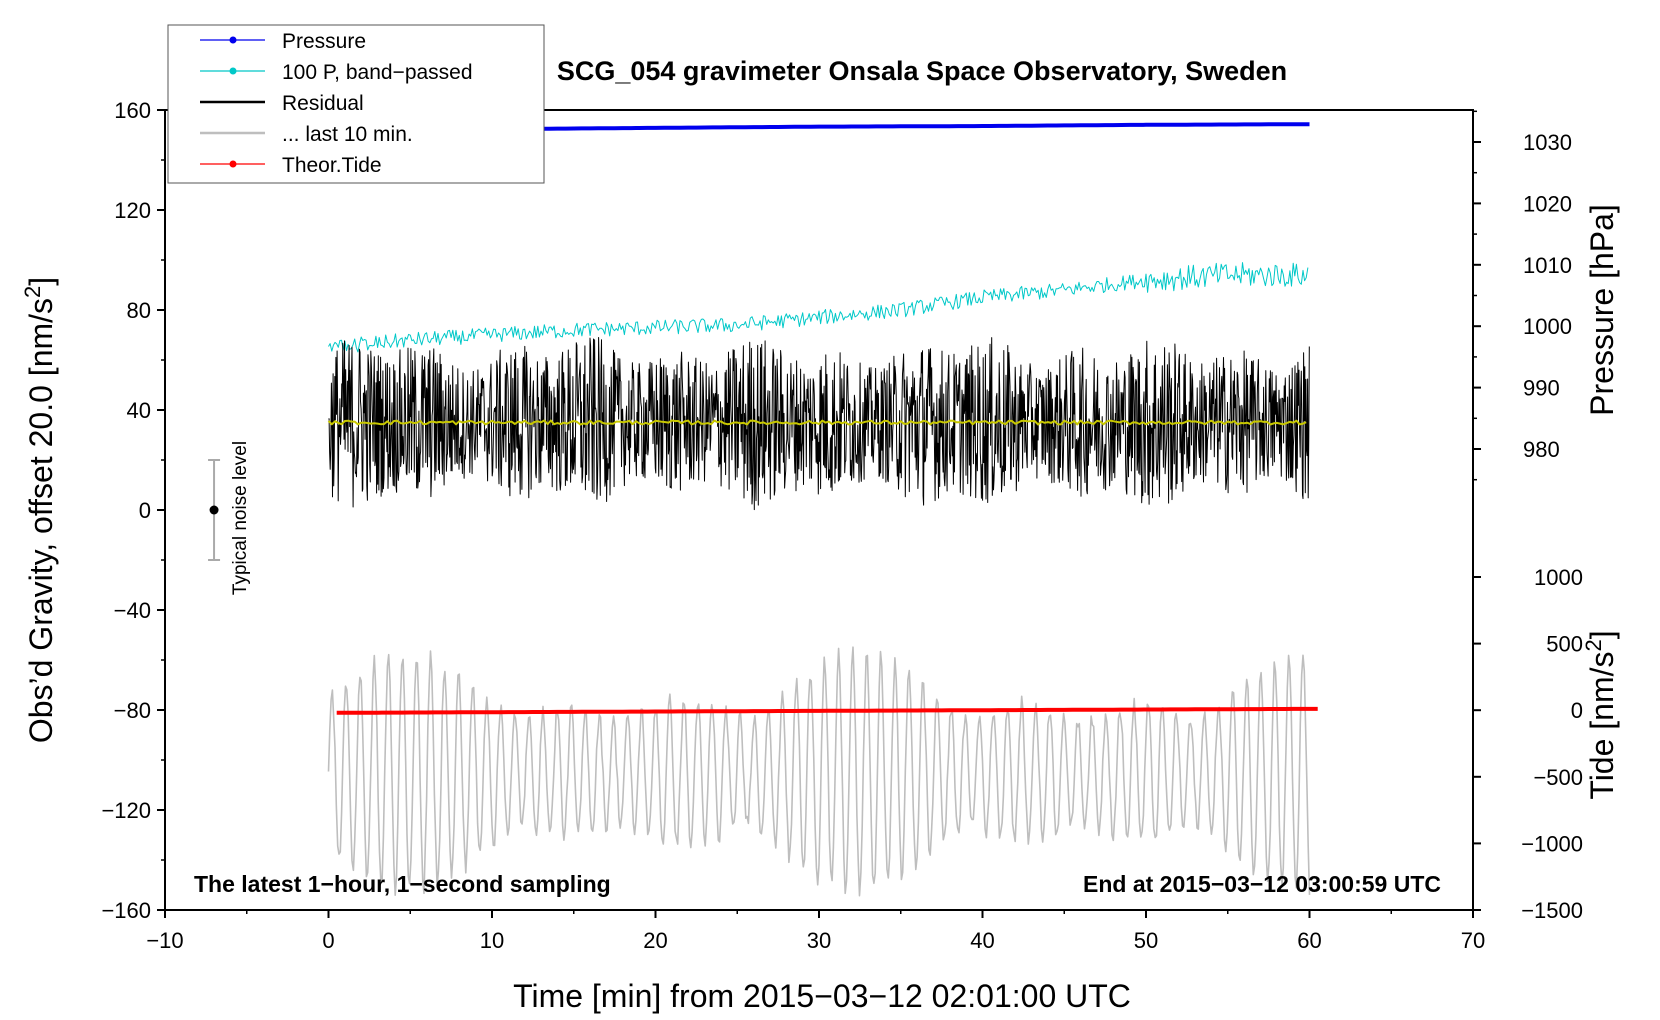 This screenshot has height=1020, width=1660. What do you see at coordinates (132, 210) in the screenshot?
I see `y-tick-label: 120` at bounding box center [132, 210].